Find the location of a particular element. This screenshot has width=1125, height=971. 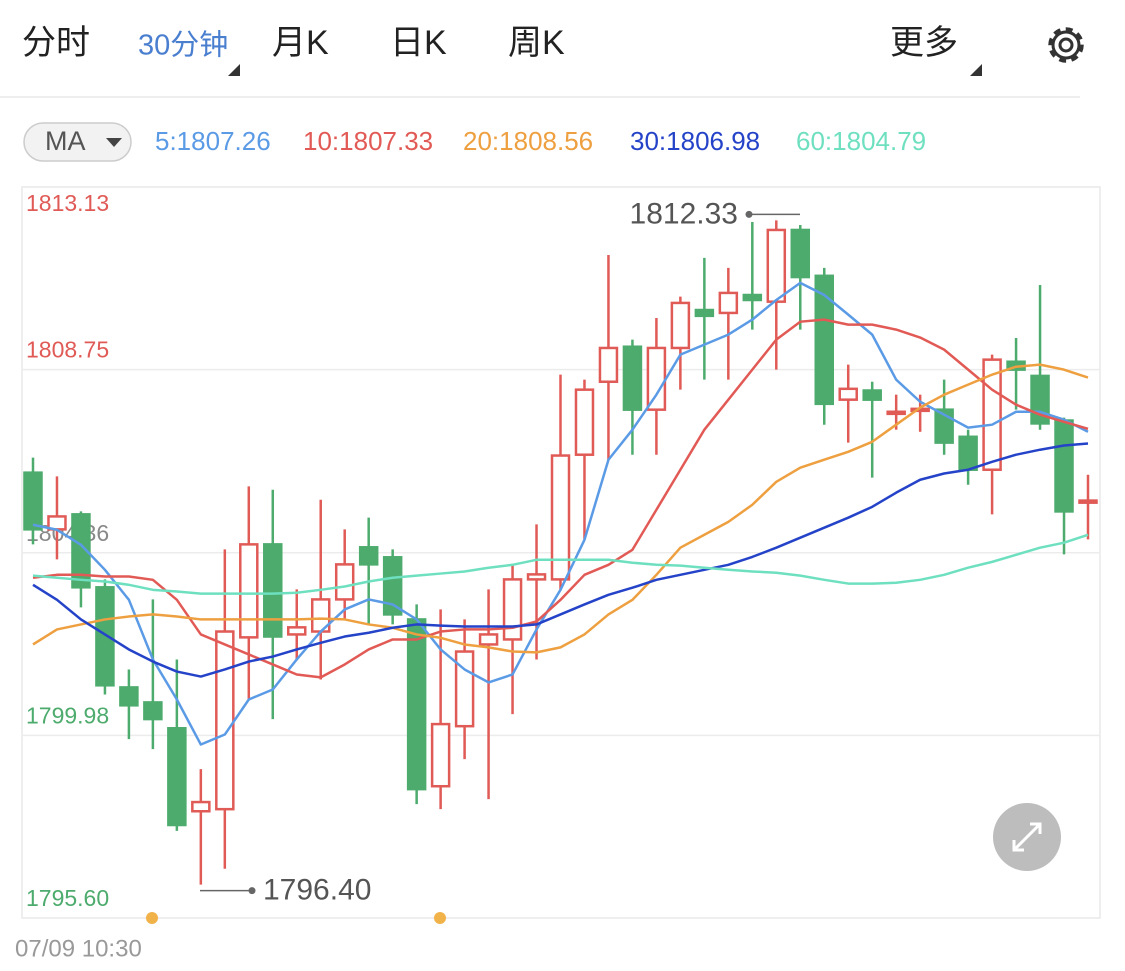

tab: 分时 is located at coordinates (56, 43).